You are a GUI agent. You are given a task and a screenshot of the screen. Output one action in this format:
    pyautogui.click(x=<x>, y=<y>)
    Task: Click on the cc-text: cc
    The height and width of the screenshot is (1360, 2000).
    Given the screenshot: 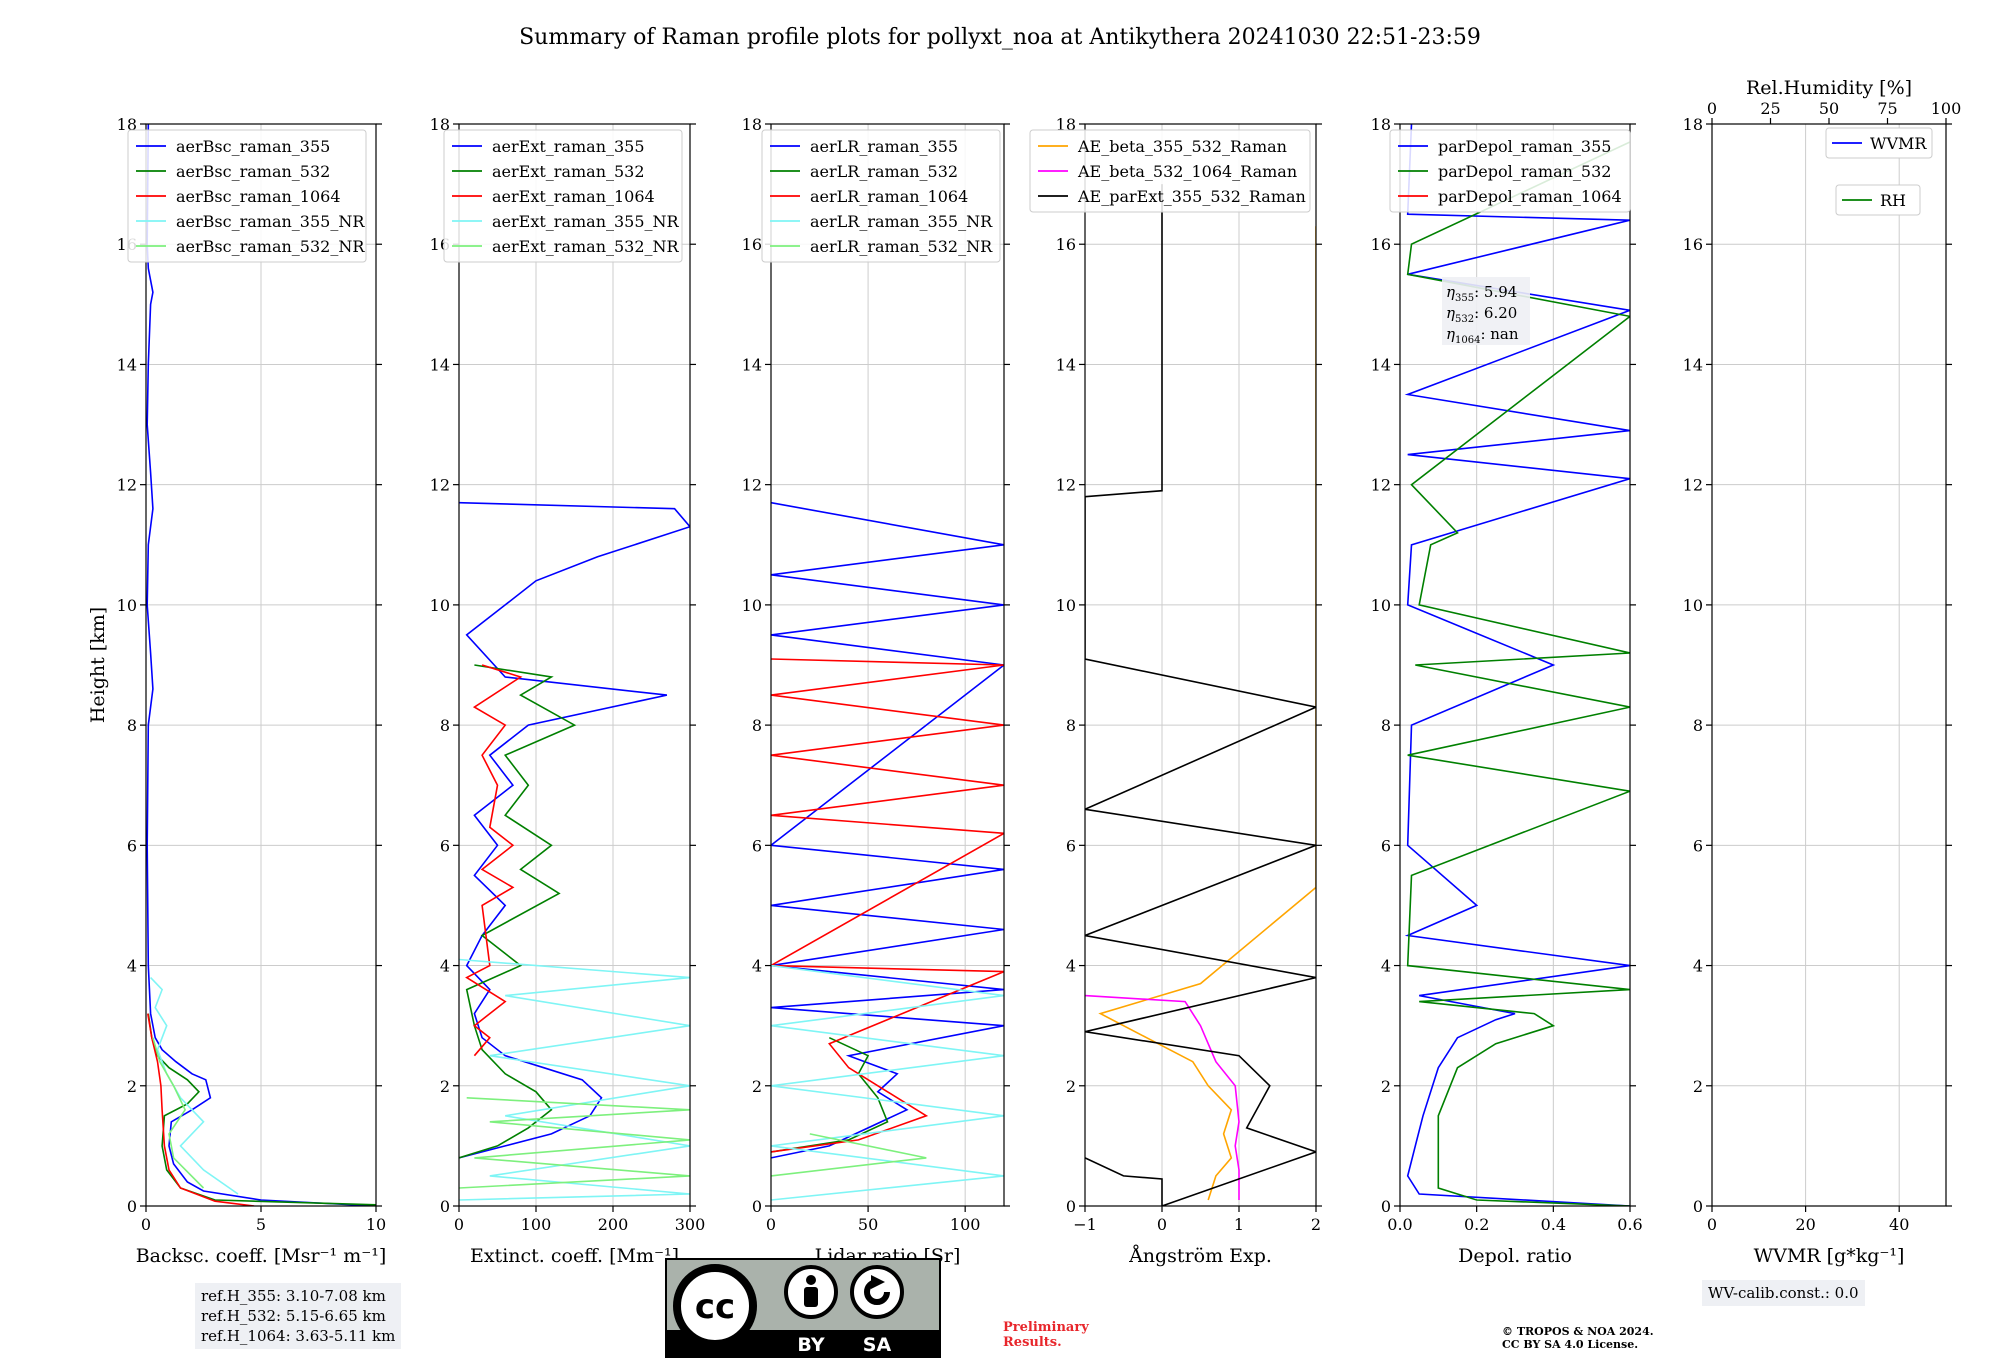 What is the action you would take?
    pyautogui.click(x=715, y=1307)
    